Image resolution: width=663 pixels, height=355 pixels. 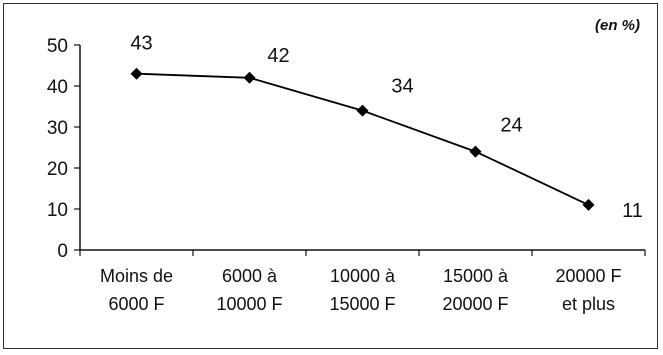 What do you see at coordinates (64, 149) in the screenshot?
I see `y-axis: 0 10 20 30 40 50` at bounding box center [64, 149].